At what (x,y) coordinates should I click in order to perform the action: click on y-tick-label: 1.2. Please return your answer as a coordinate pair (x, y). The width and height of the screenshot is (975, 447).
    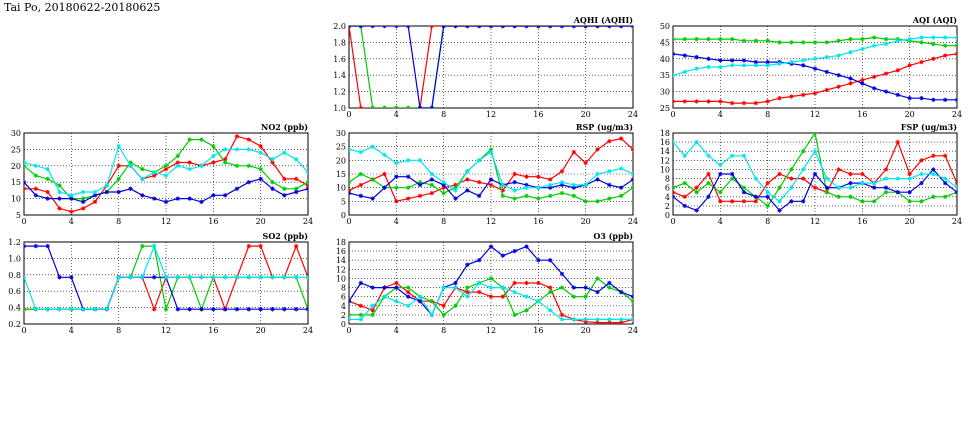
    Looking at the image, I should click on (339, 92).